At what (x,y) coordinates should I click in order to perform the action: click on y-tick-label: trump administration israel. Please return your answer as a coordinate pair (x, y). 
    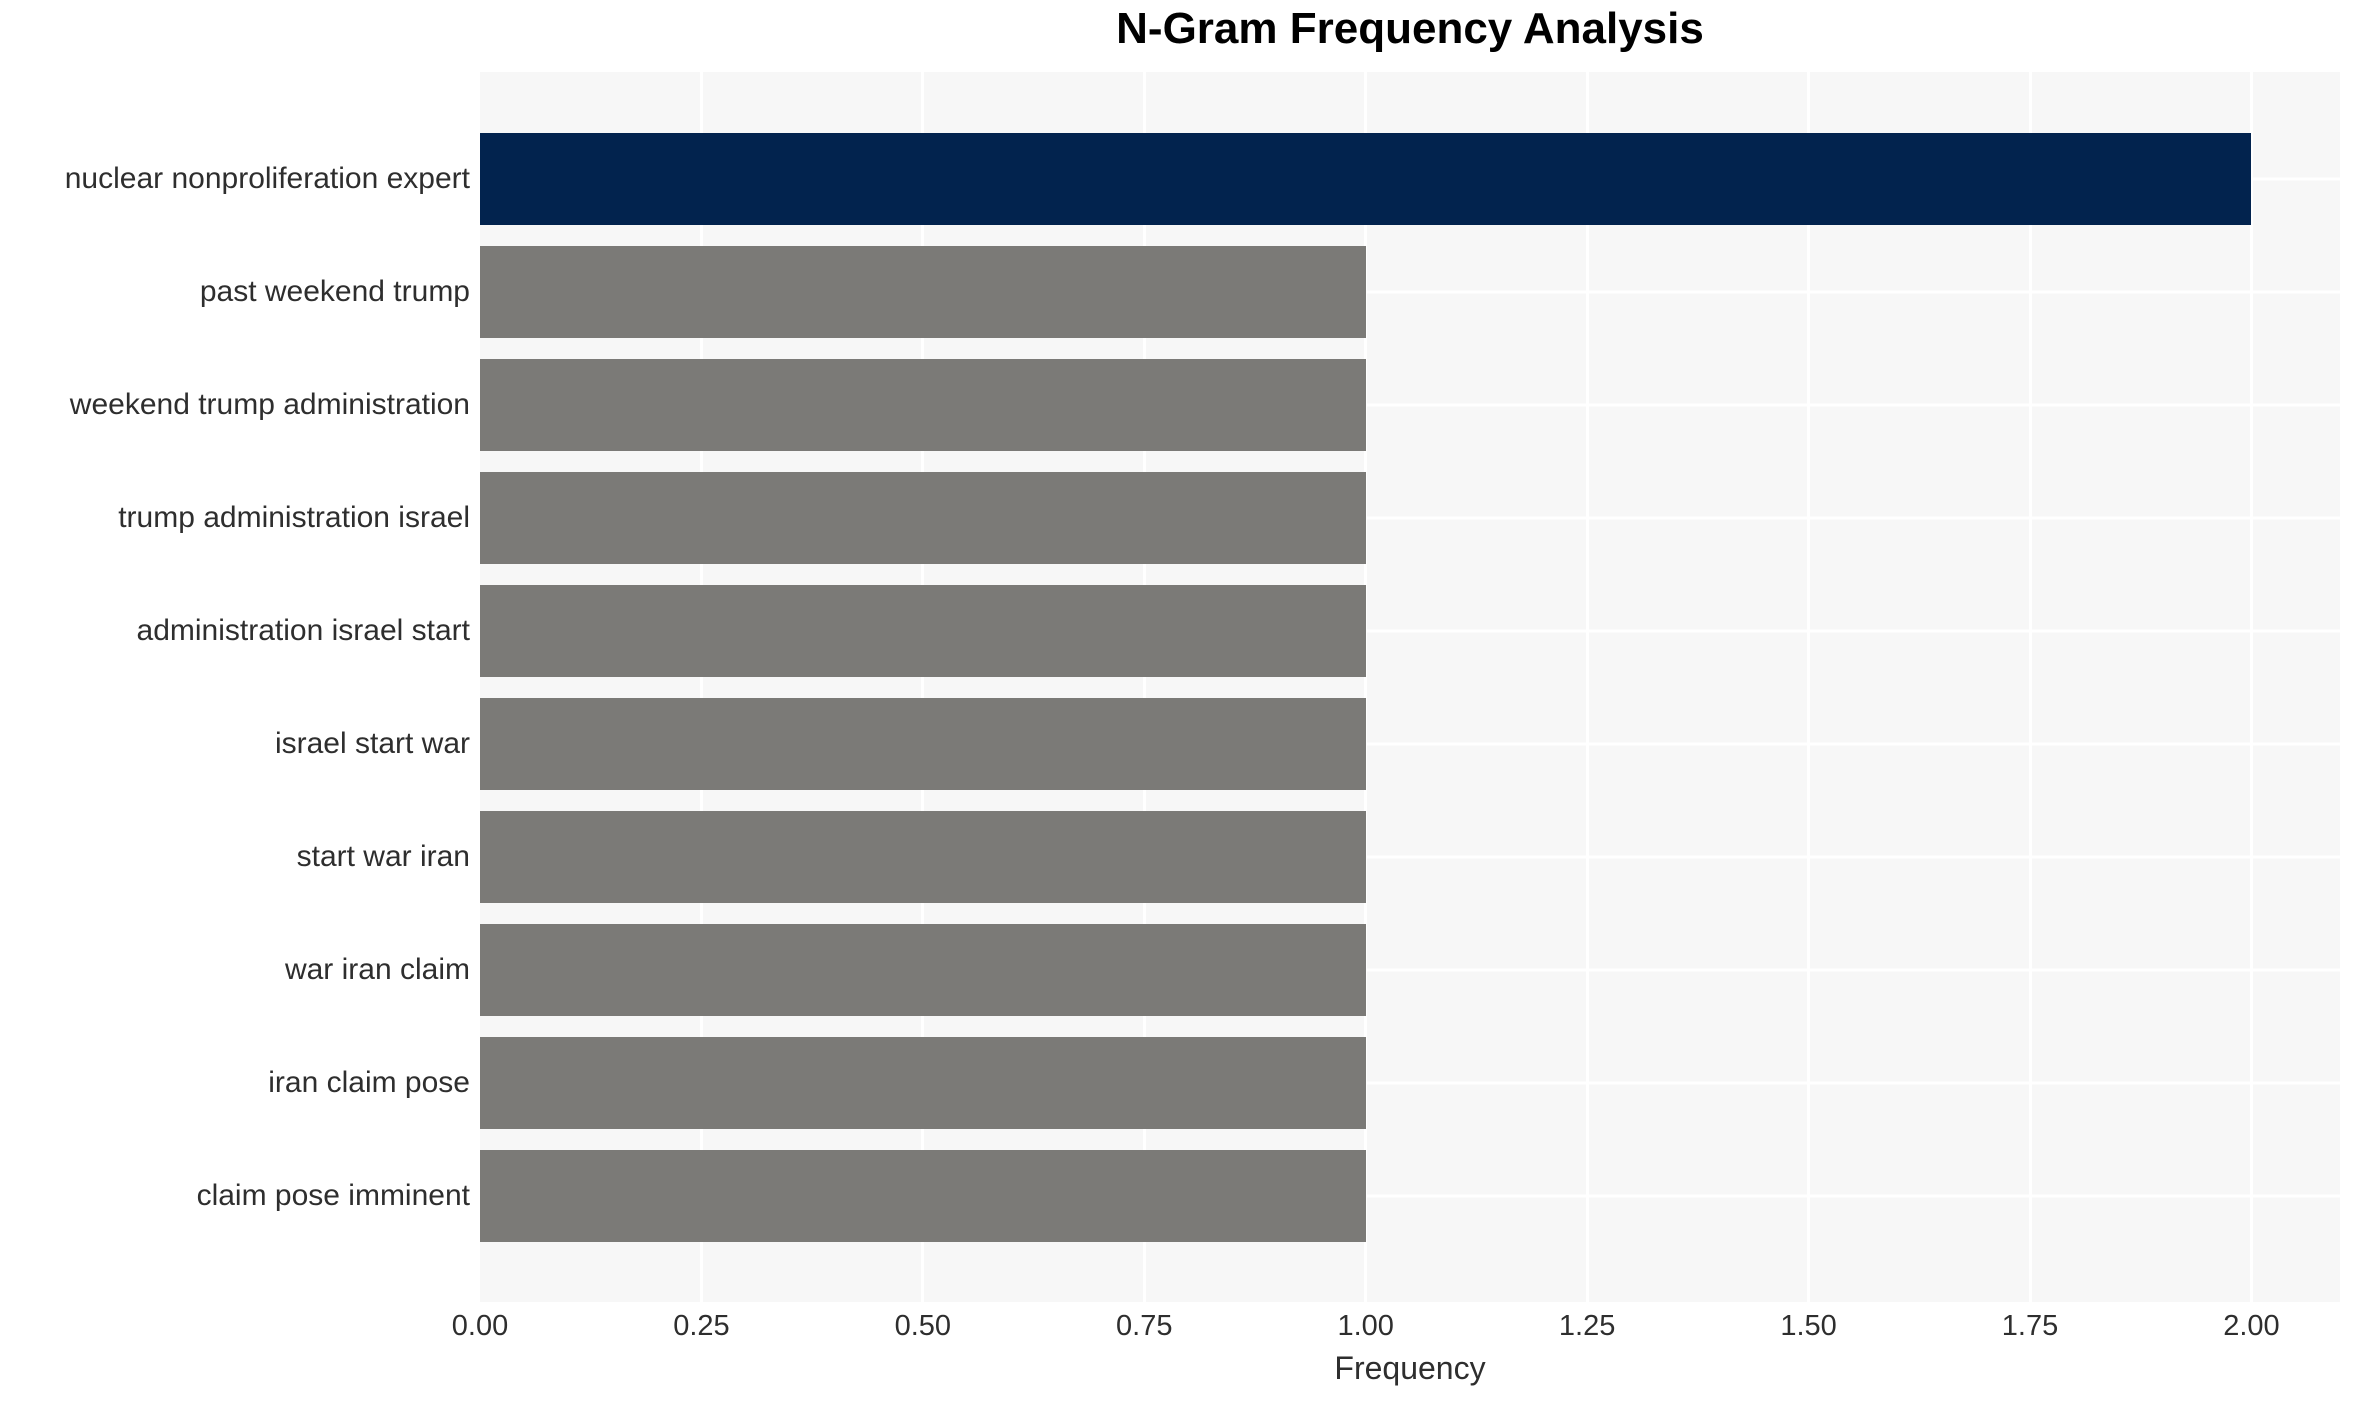
    Looking at the image, I should click on (294, 517).